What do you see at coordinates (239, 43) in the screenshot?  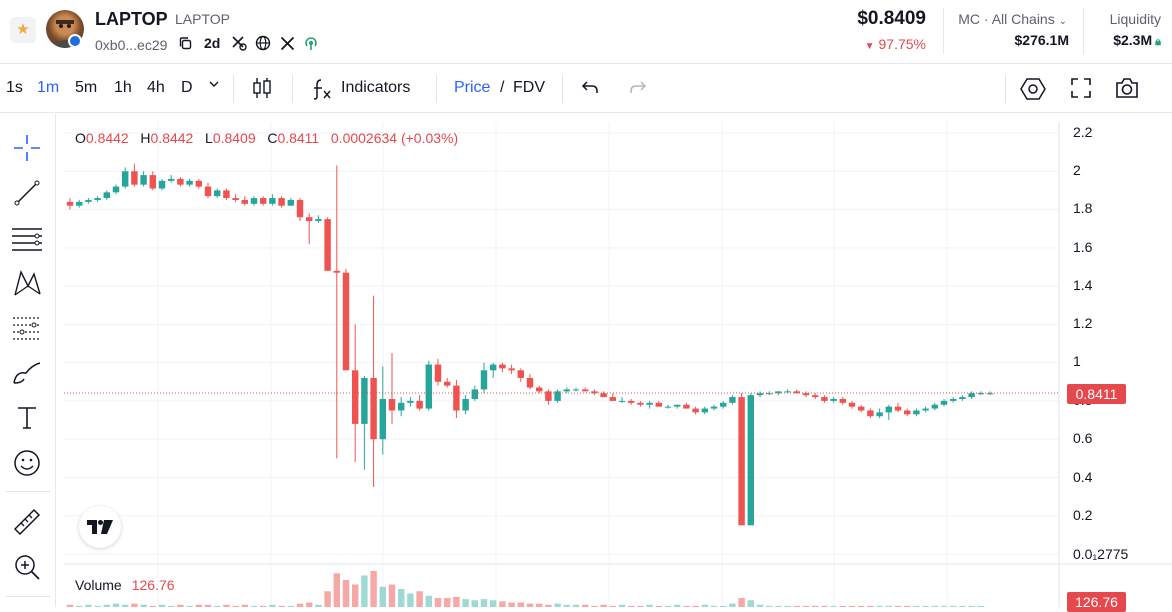 I see `search-x-icon` at bounding box center [239, 43].